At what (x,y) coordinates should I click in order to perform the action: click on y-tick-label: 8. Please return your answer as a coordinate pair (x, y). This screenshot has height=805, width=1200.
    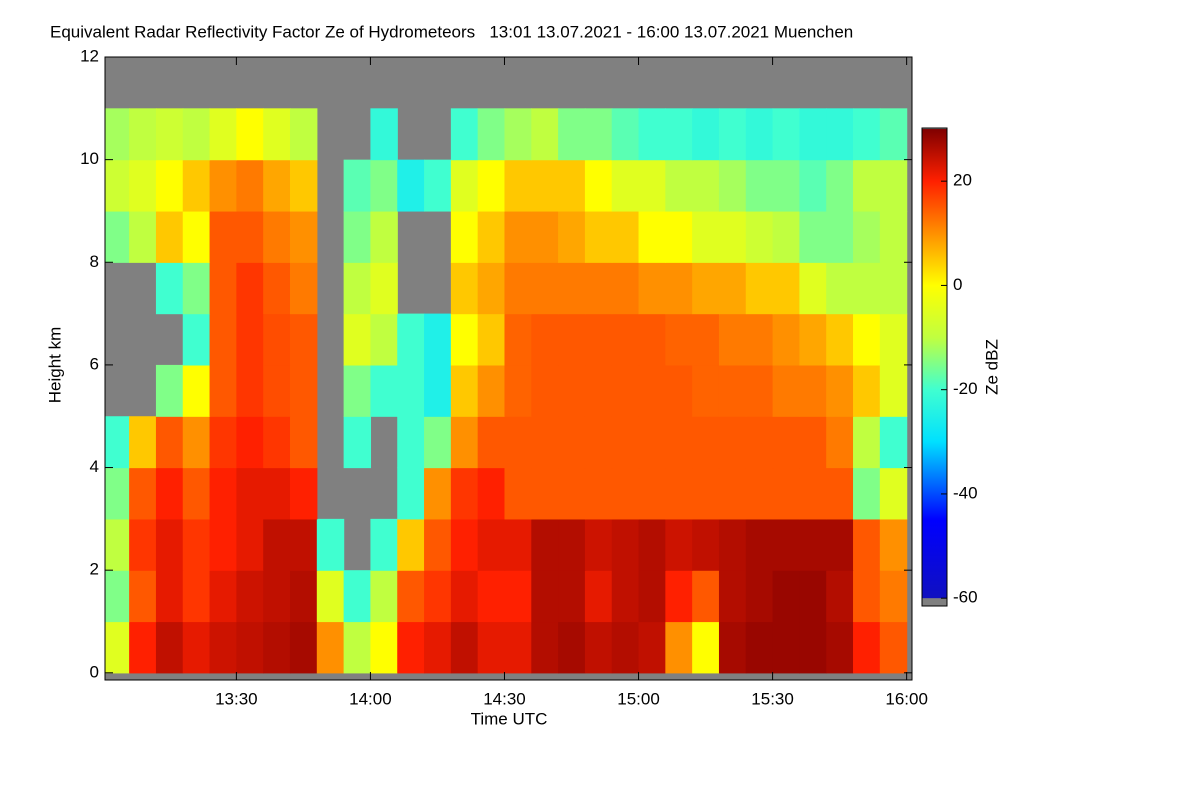
    Looking at the image, I should click on (94, 261).